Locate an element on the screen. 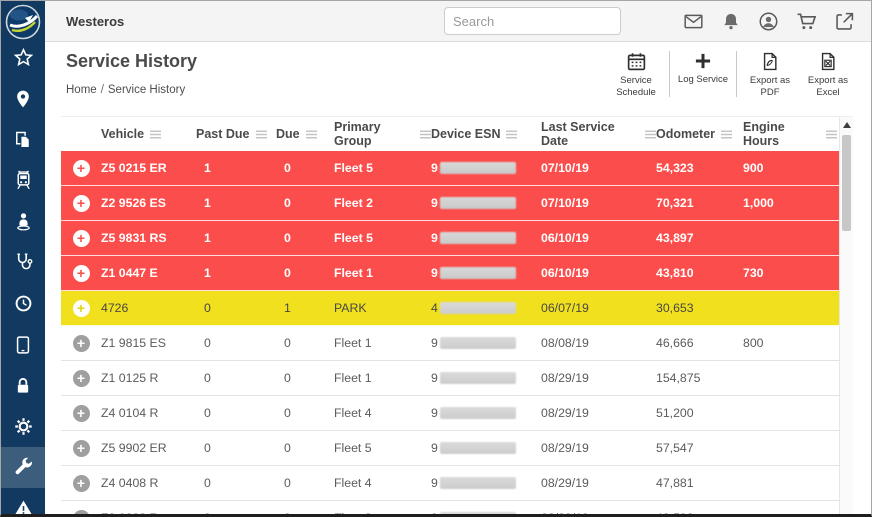  sidebar-item-reports is located at coordinates (23, 139).